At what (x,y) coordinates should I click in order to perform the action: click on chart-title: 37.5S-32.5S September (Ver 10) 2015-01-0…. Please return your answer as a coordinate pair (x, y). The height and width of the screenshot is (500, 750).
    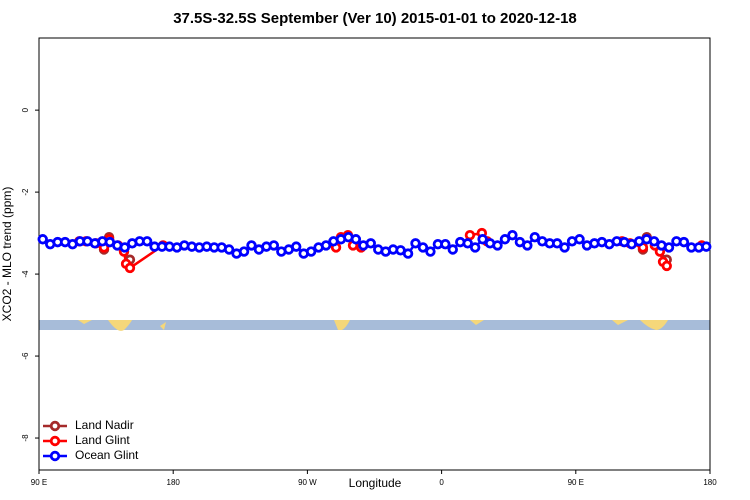
    Looking at the image, I should click on (375, 18).